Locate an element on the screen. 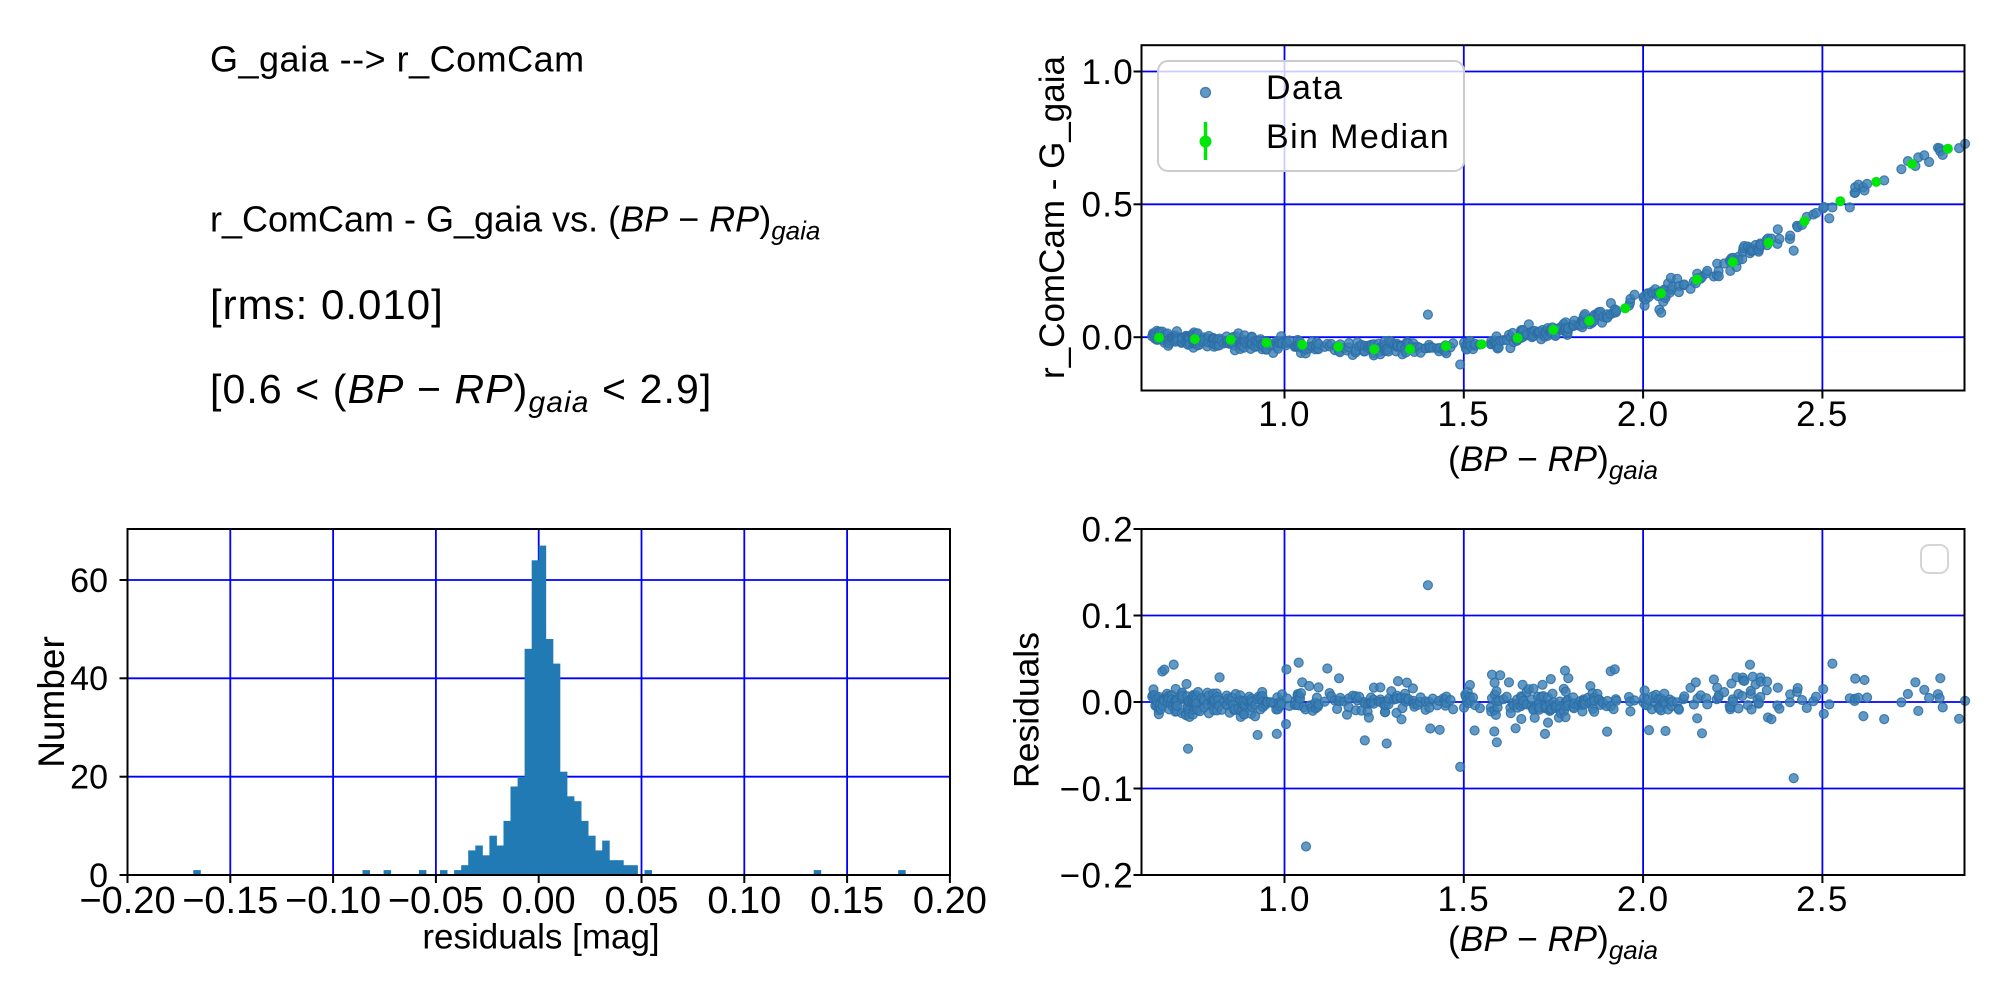 This screenshot has height=1000, width=2000. svg-text: 0.00 is located at coordinates (539, 901).